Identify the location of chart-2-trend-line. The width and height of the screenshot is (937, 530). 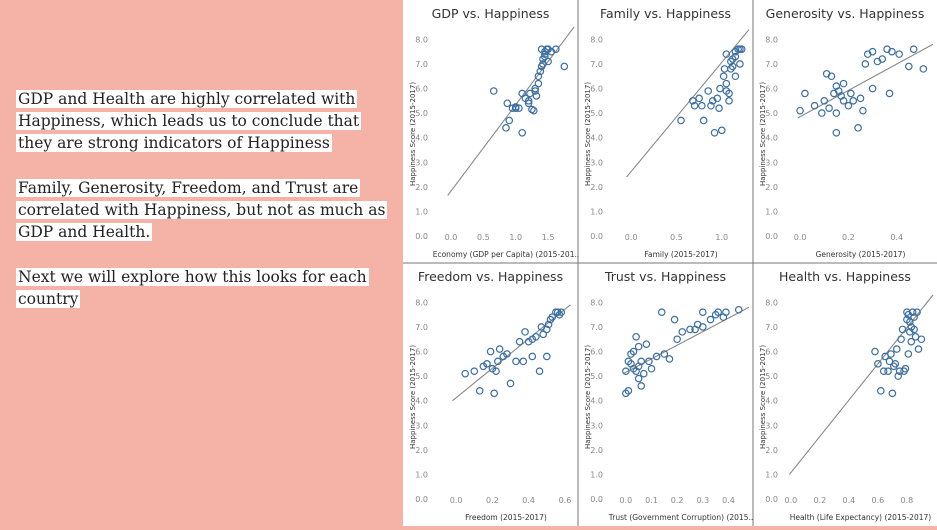
(688, 103).